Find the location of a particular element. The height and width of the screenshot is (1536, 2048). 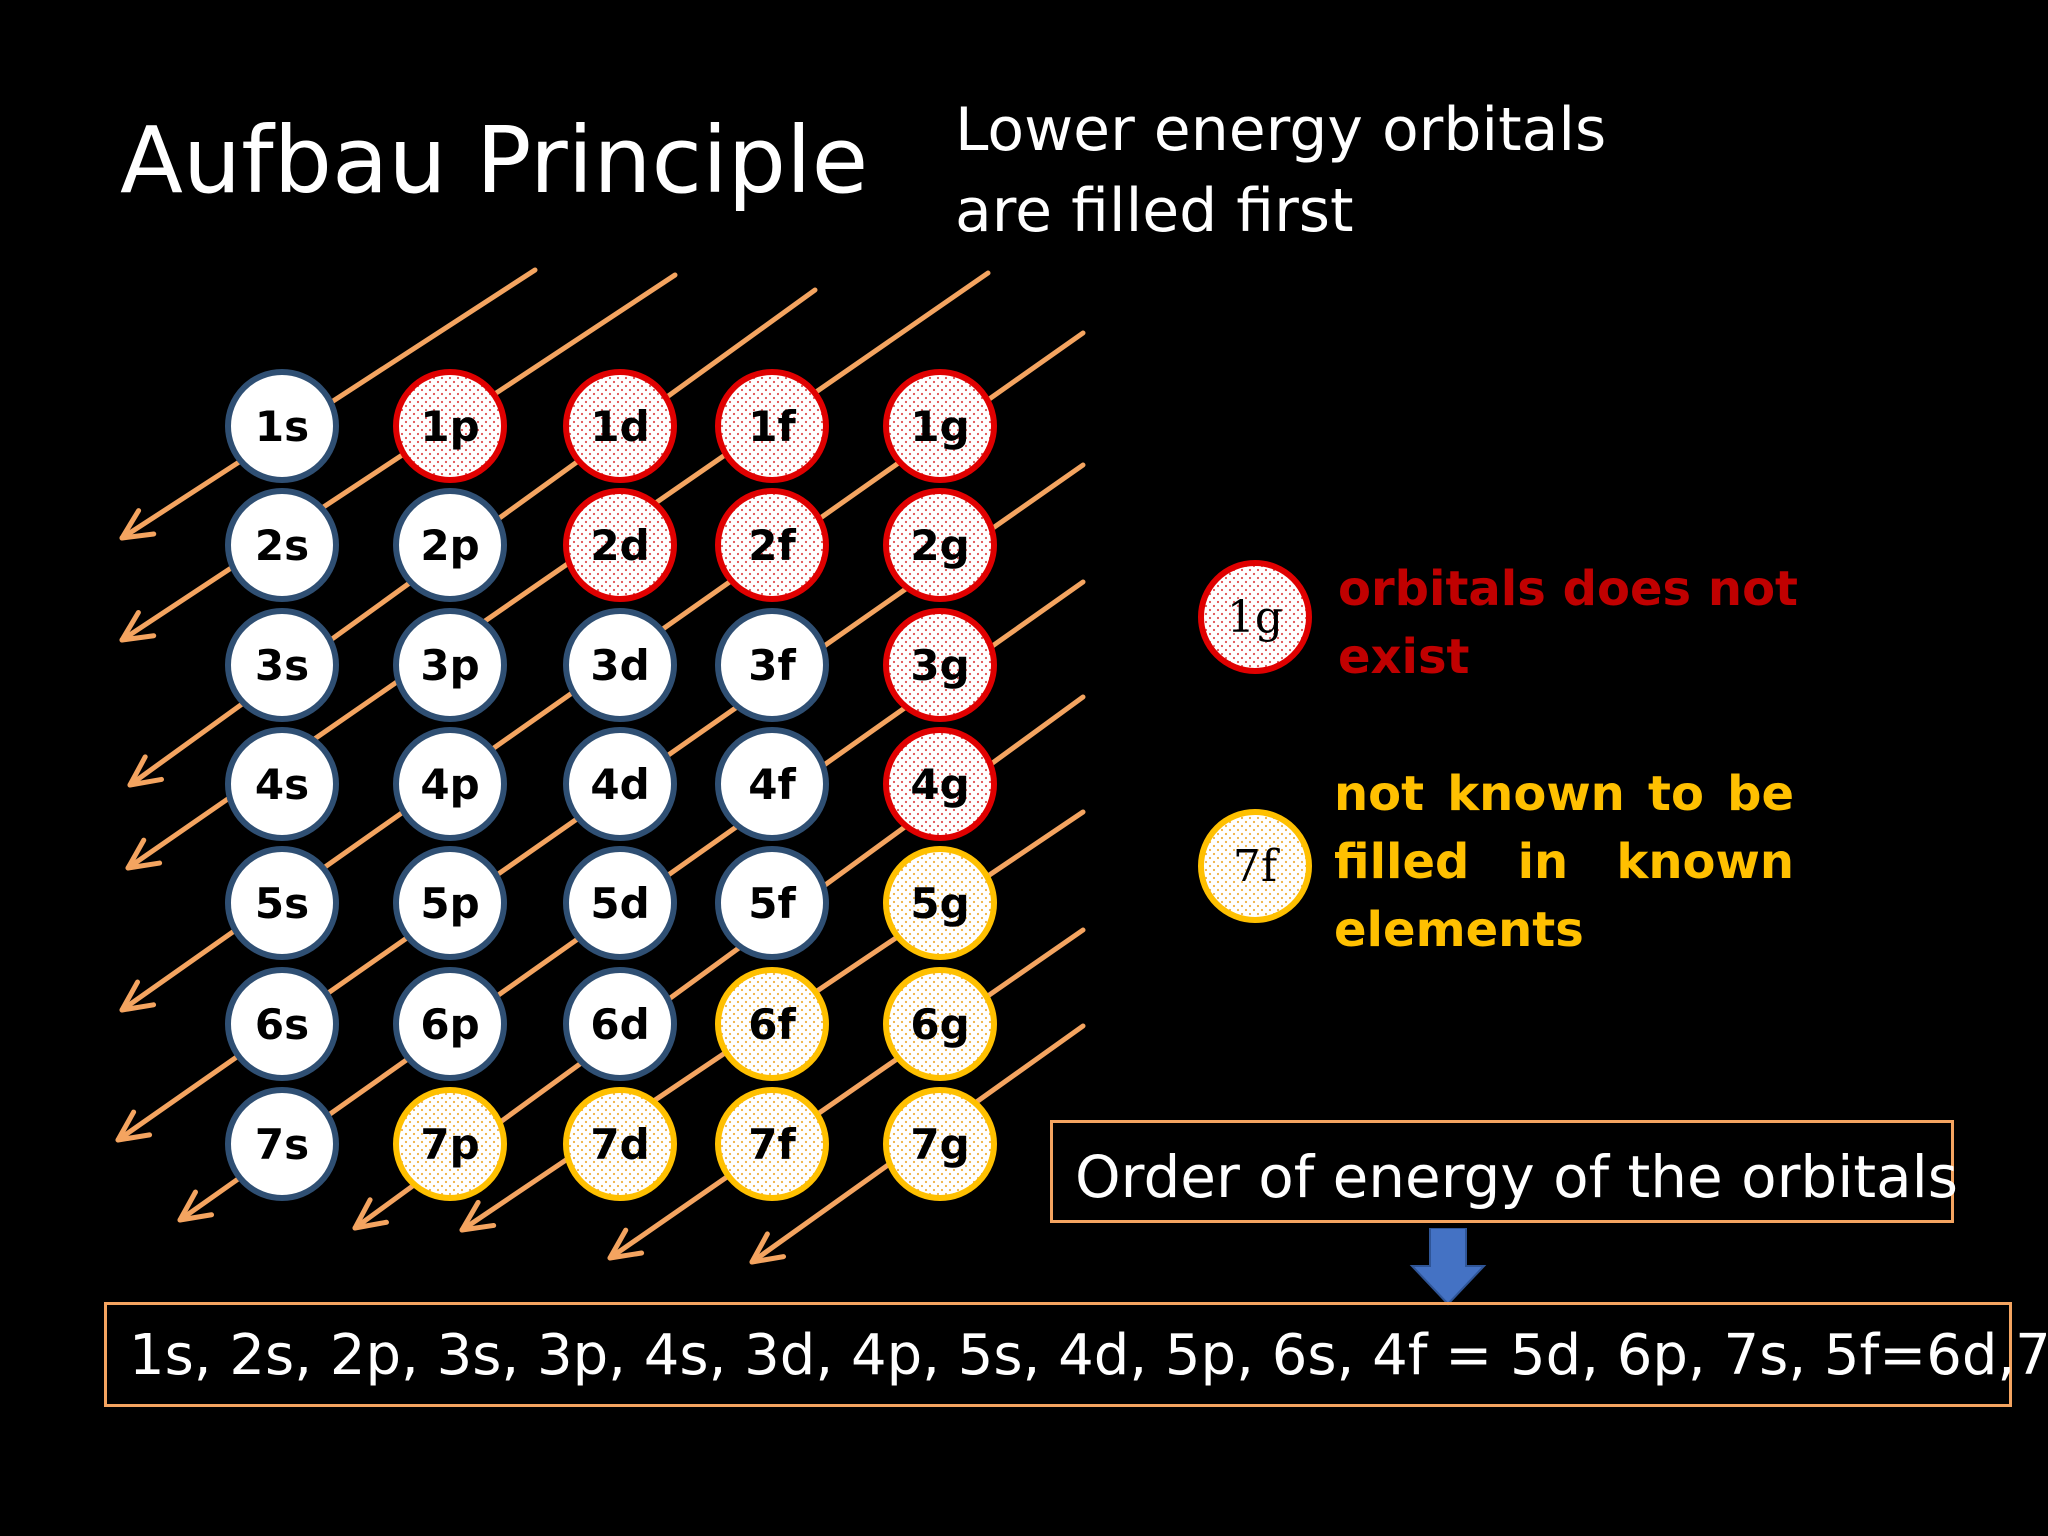

orbital-2d-label: 2d is located at coordinates (619, 545).